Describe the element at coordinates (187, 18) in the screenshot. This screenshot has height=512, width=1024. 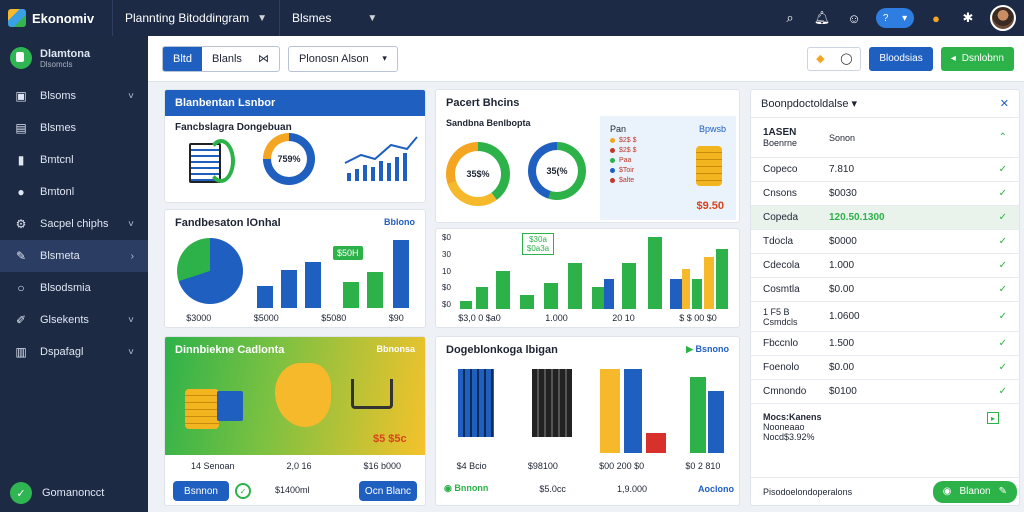
I see `workspace-dropdown-label: Plannting Bitoddingram` at that location.